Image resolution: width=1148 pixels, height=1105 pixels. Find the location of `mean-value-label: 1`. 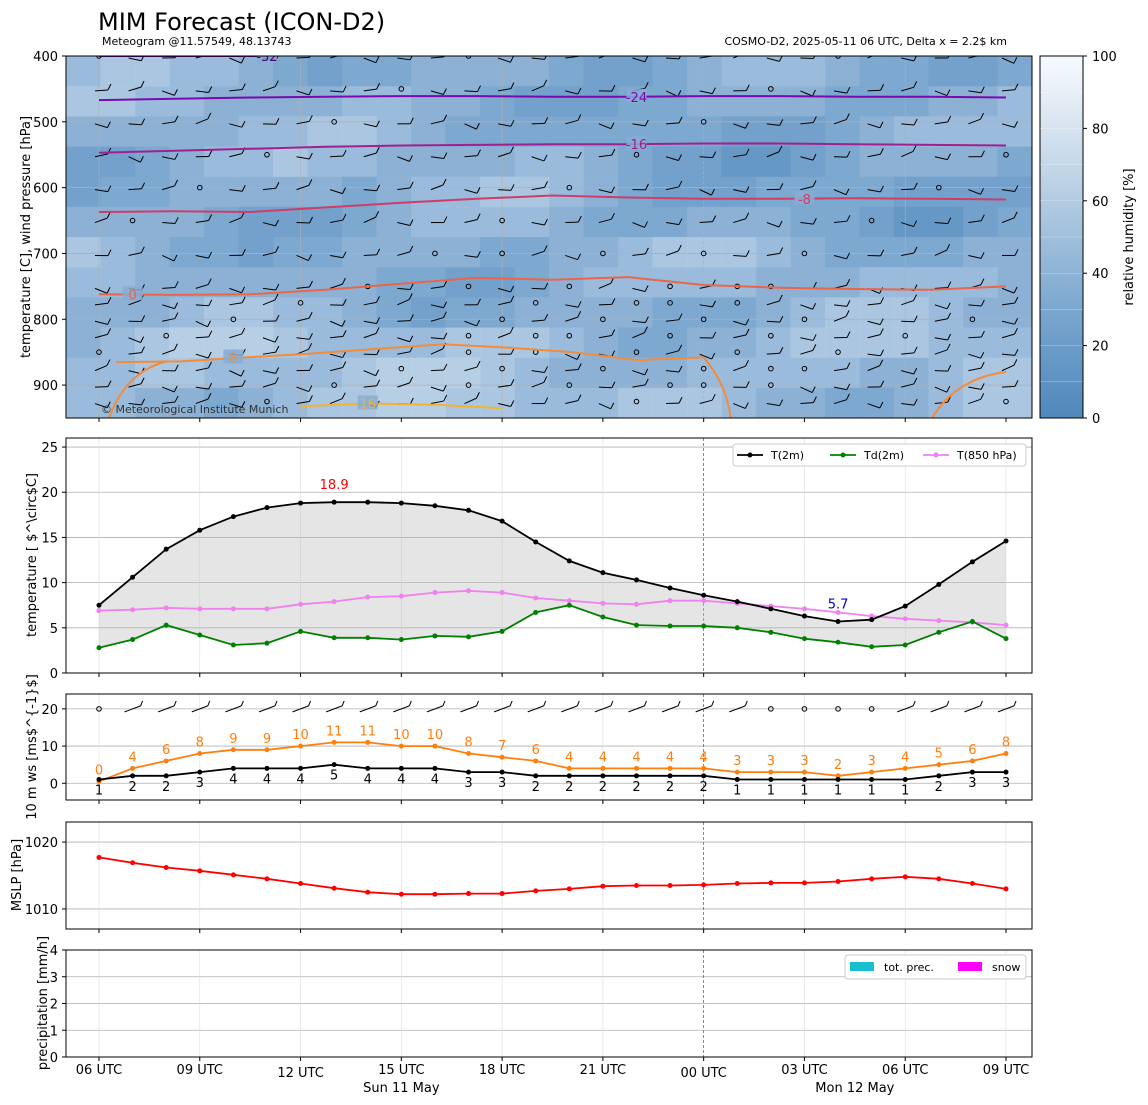

mean-value-label: 1 is located at coordinates (804, 791).